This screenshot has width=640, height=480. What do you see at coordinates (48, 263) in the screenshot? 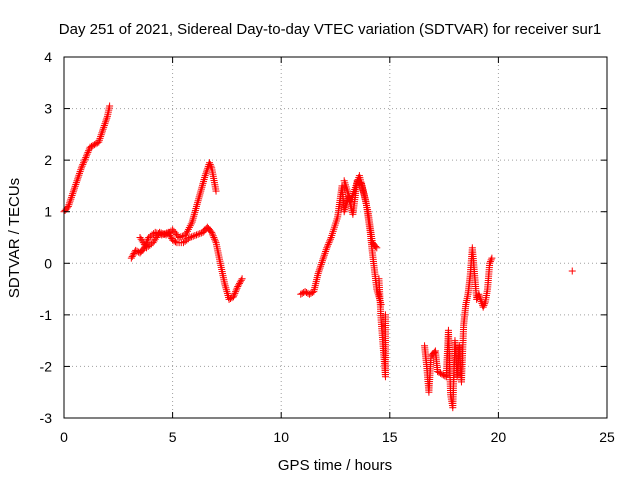
I see `y-tick-label: 0` at bounding box center [48, 263].